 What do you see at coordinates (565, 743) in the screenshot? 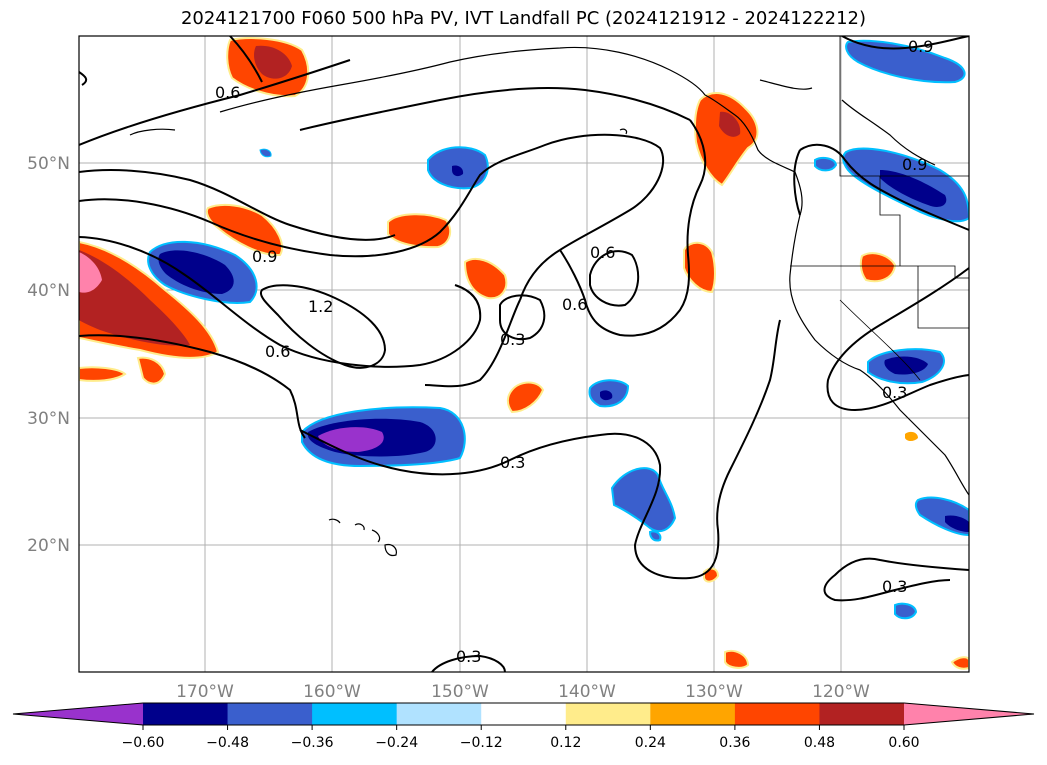
I see `colorbar-tick-label: 0.12` at bounding box center [565, 743].